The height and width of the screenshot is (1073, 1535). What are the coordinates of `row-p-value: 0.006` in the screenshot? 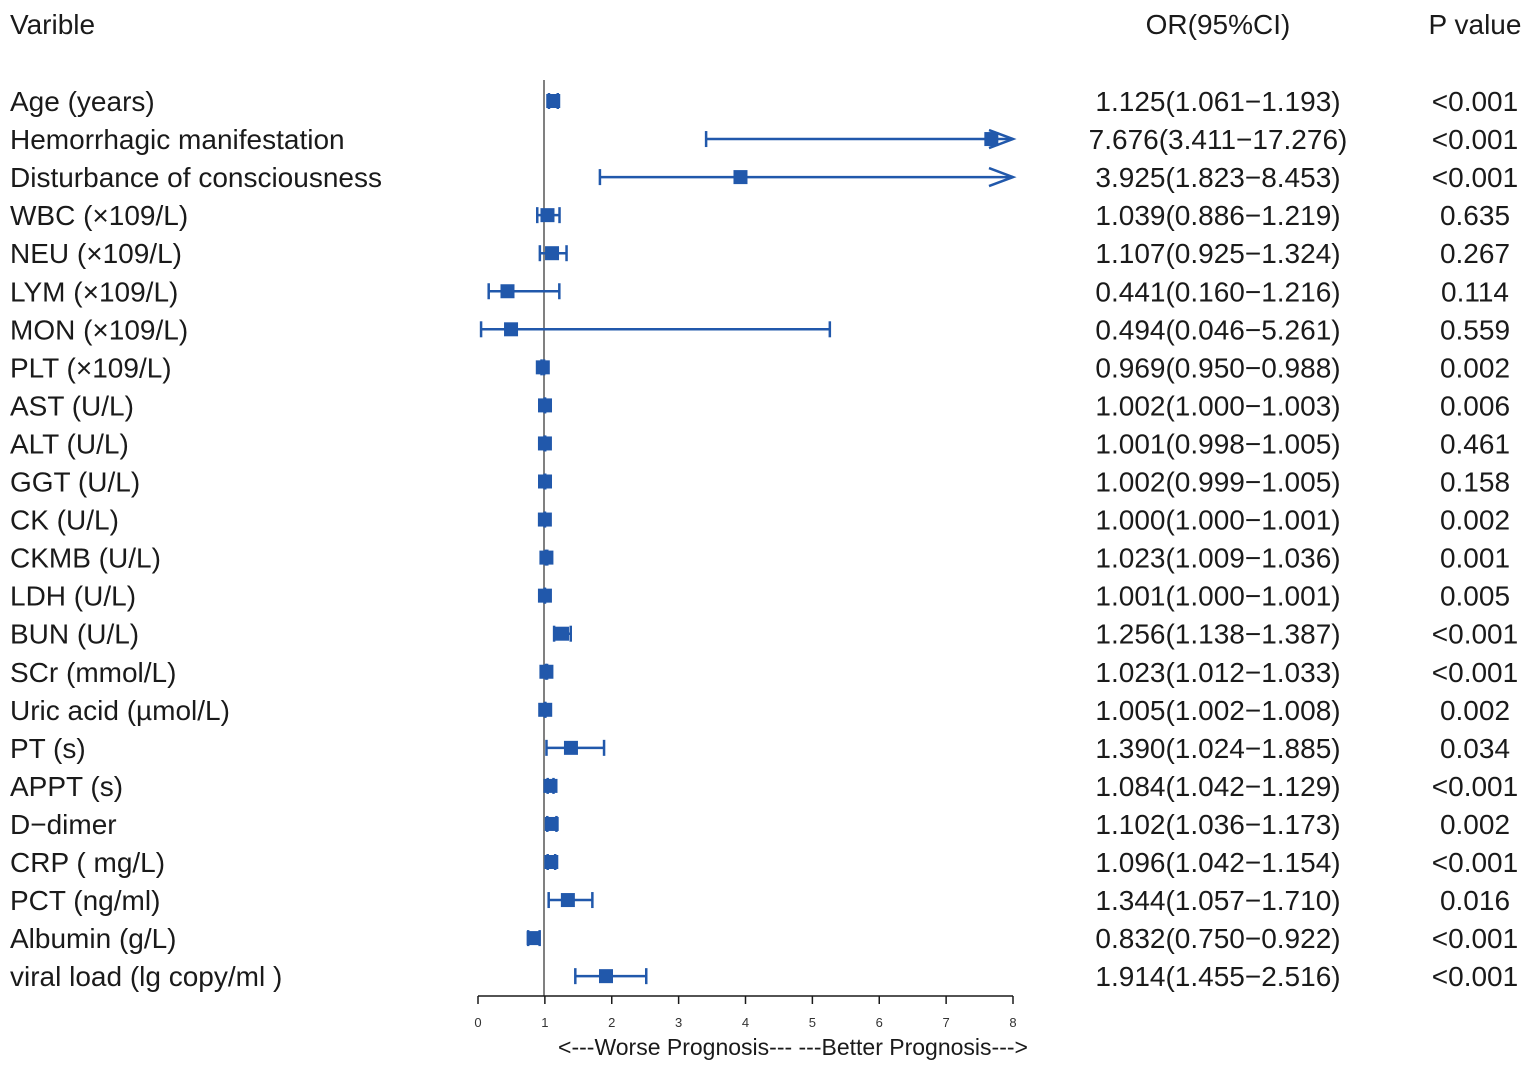 It's located at (1475, 405).